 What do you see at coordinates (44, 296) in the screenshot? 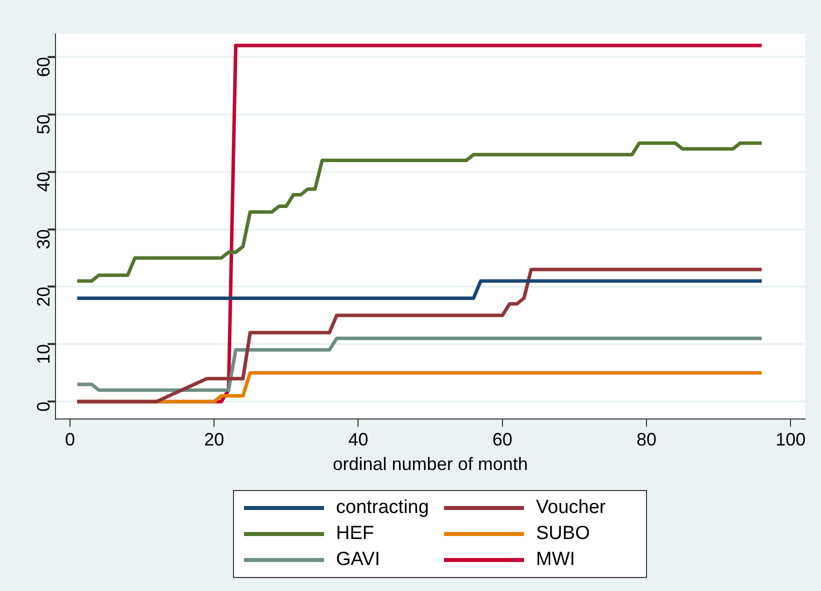
I see `y-tick-label: 20` at bounding box center [44, 296].